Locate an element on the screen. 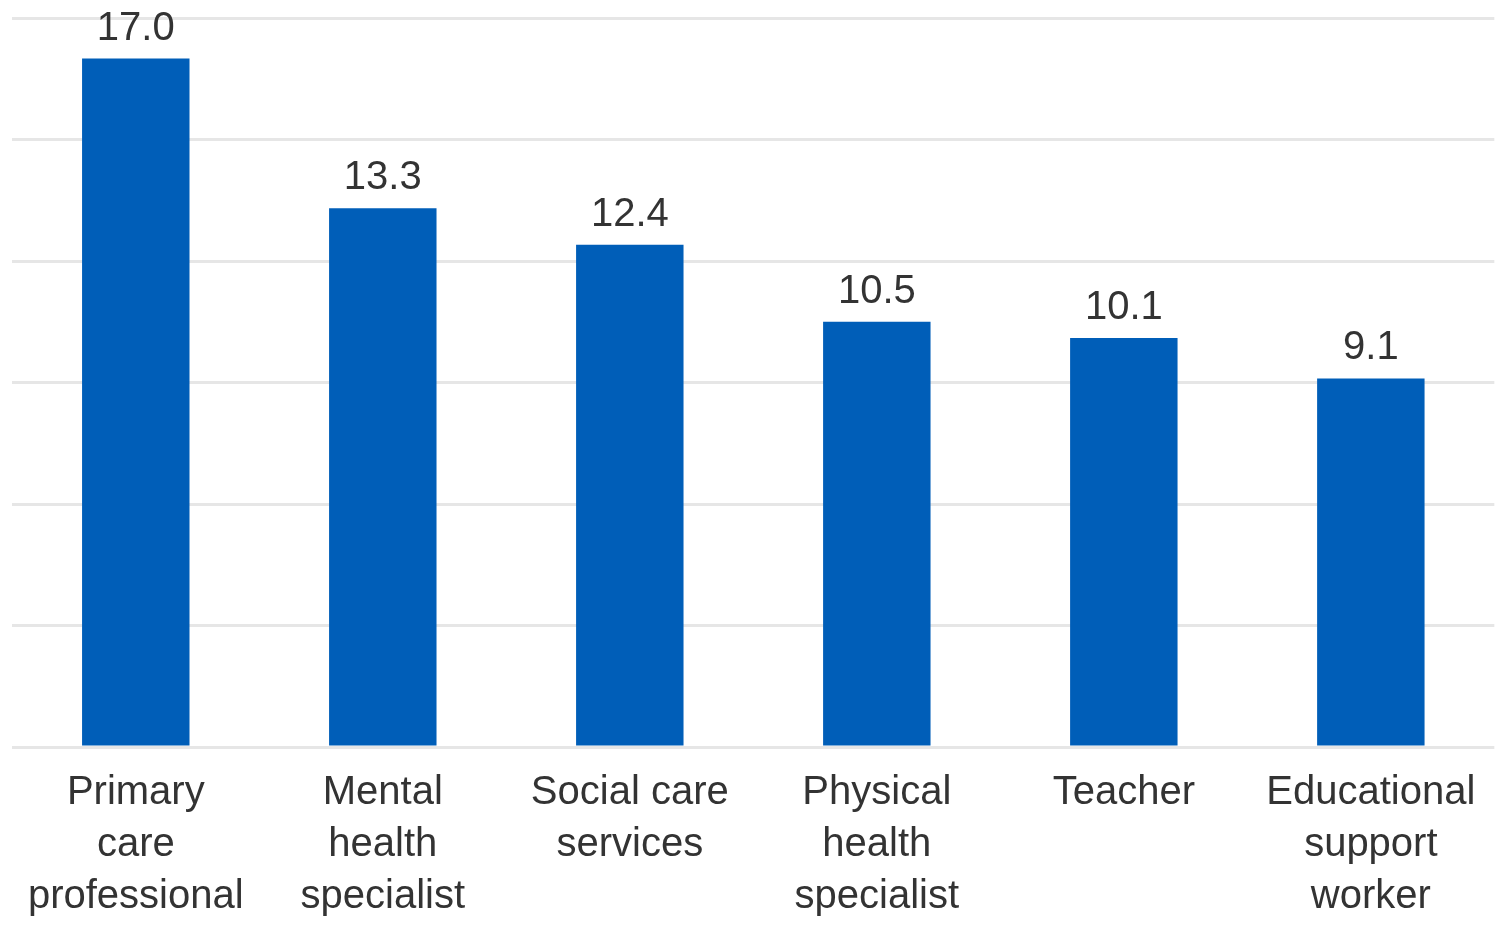  data-label: 10.5 is located at coordinates (876, 288).